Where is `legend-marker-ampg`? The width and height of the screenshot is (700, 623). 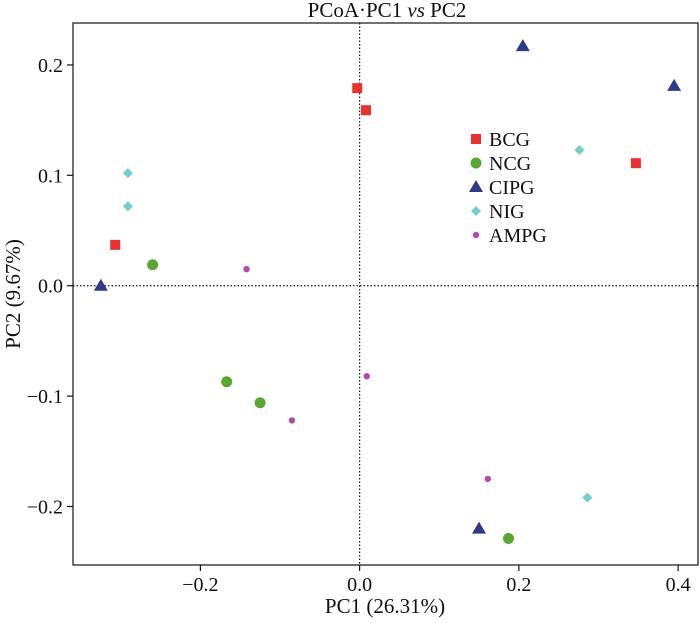
legend-marker-ampg is located at coordinates (476, 235).